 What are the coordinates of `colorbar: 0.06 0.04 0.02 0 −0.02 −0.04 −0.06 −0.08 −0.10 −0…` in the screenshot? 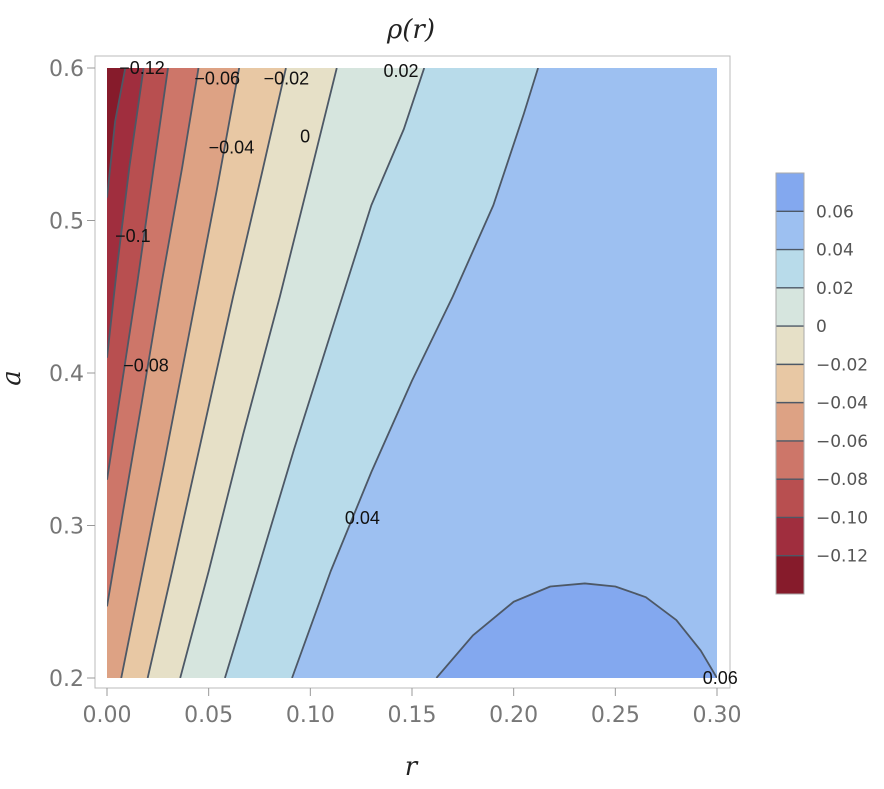 It's located at (821, 383).